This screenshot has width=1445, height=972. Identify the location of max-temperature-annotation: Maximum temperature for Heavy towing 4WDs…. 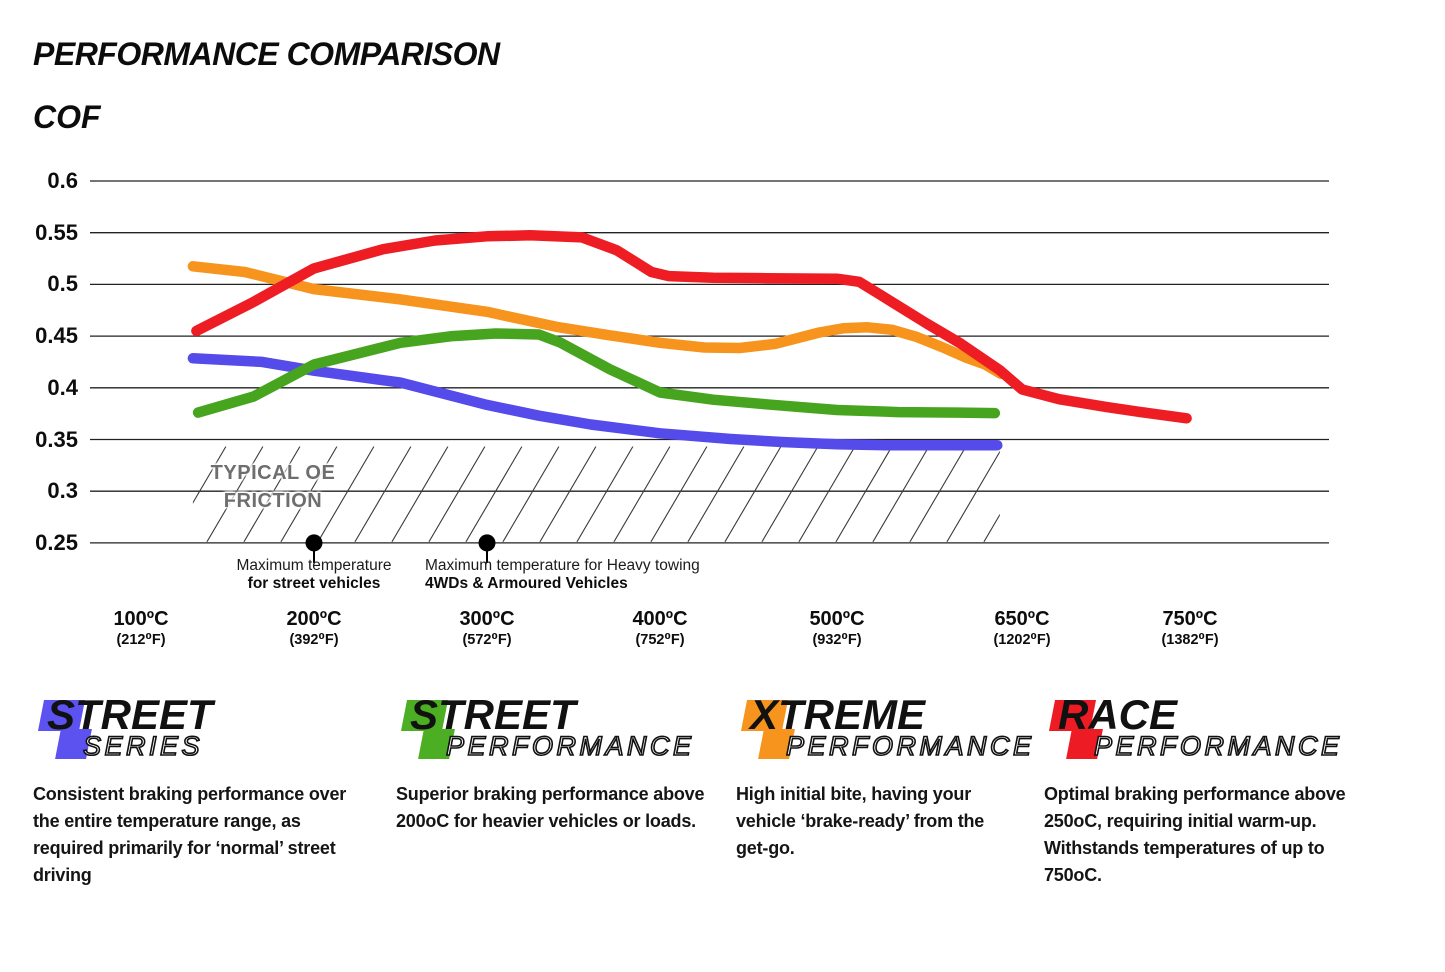
(562, 574).